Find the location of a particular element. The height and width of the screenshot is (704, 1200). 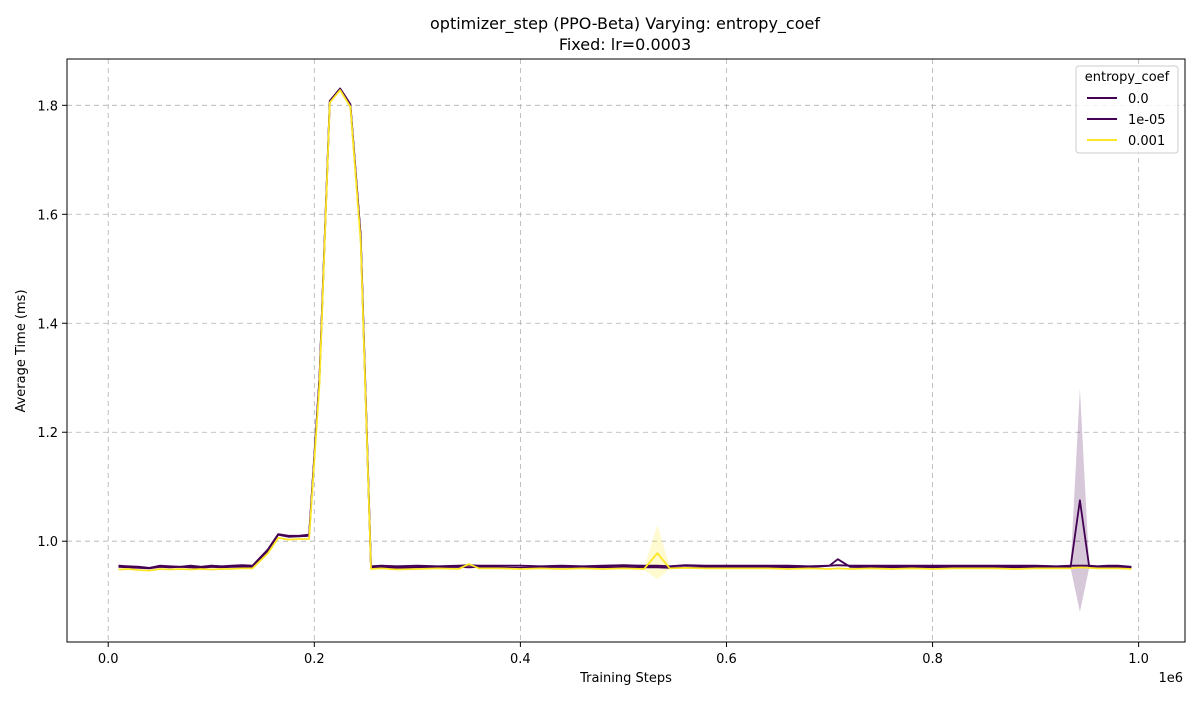

legend-title: entropy_coef is located at coordinates (1127, 77).